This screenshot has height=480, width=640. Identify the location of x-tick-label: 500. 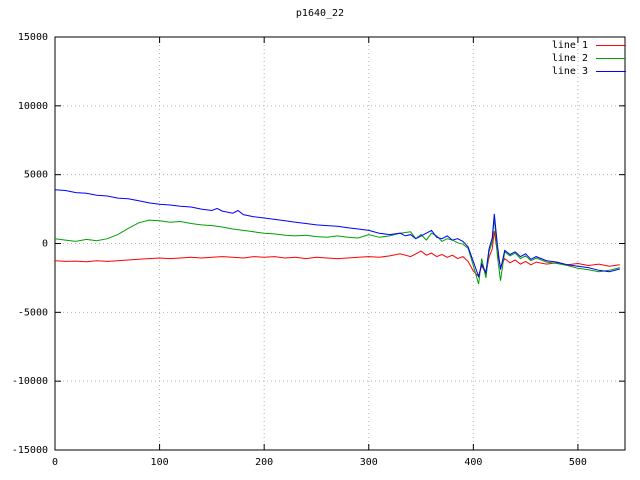
(578, 462).